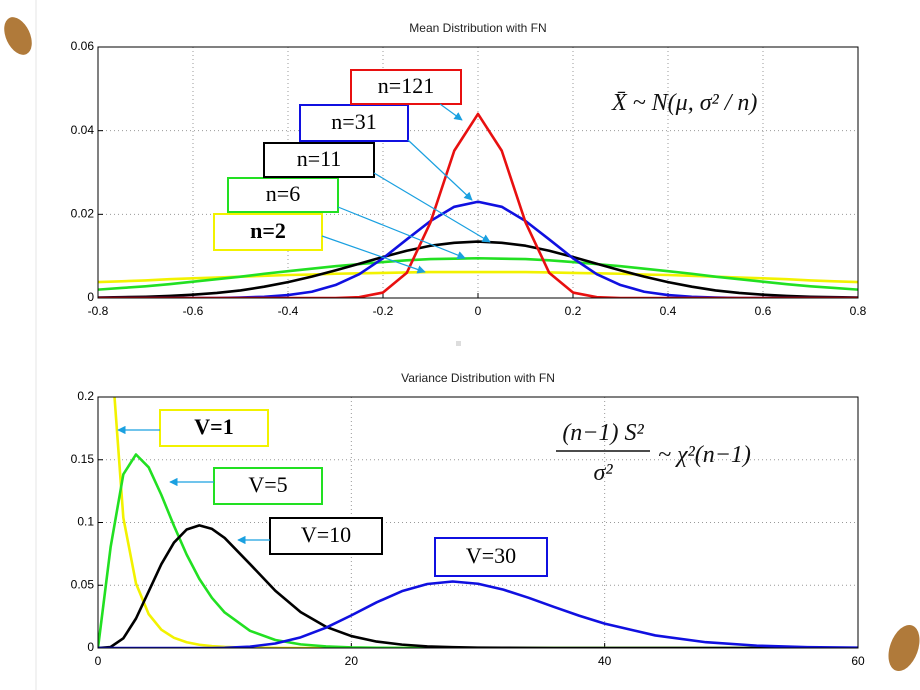  I want to click on legend-label: n=121, so click(406, 85).